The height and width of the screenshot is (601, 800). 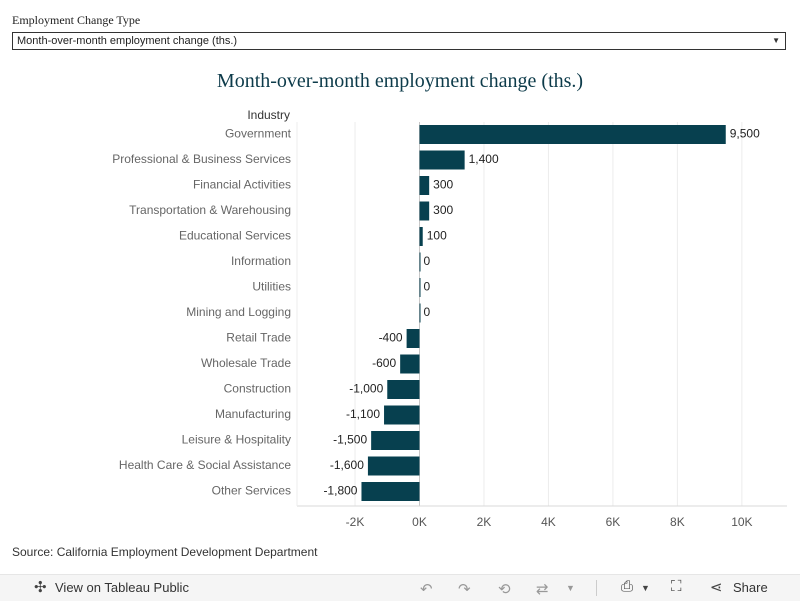 I want to click on category-label: Construction, so click(x=257, y=389).